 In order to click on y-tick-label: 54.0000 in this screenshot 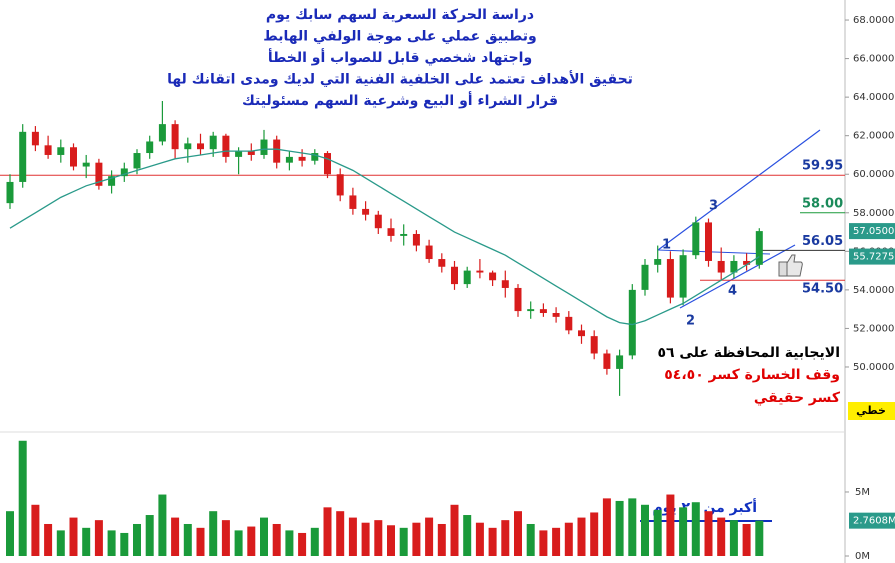, I will do `click(873, 290)`.